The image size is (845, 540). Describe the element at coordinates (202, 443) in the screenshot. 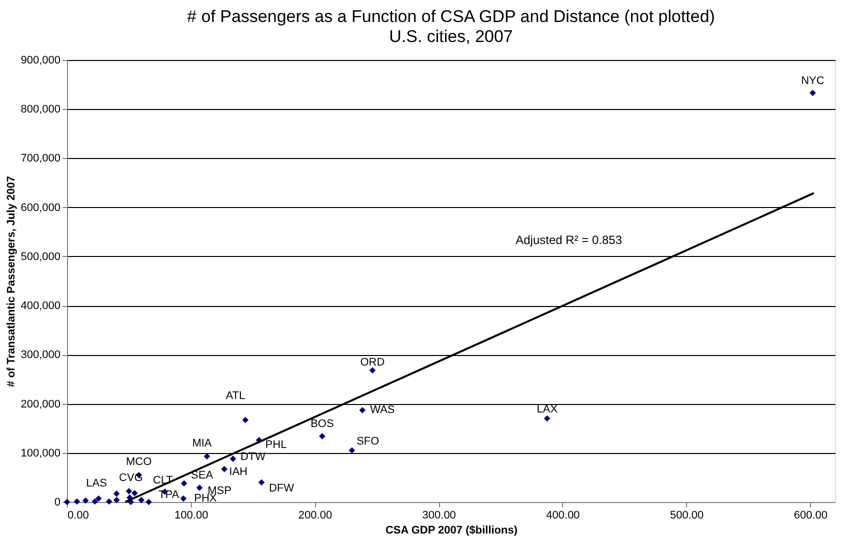

I see `annotation: MIA` at that location.